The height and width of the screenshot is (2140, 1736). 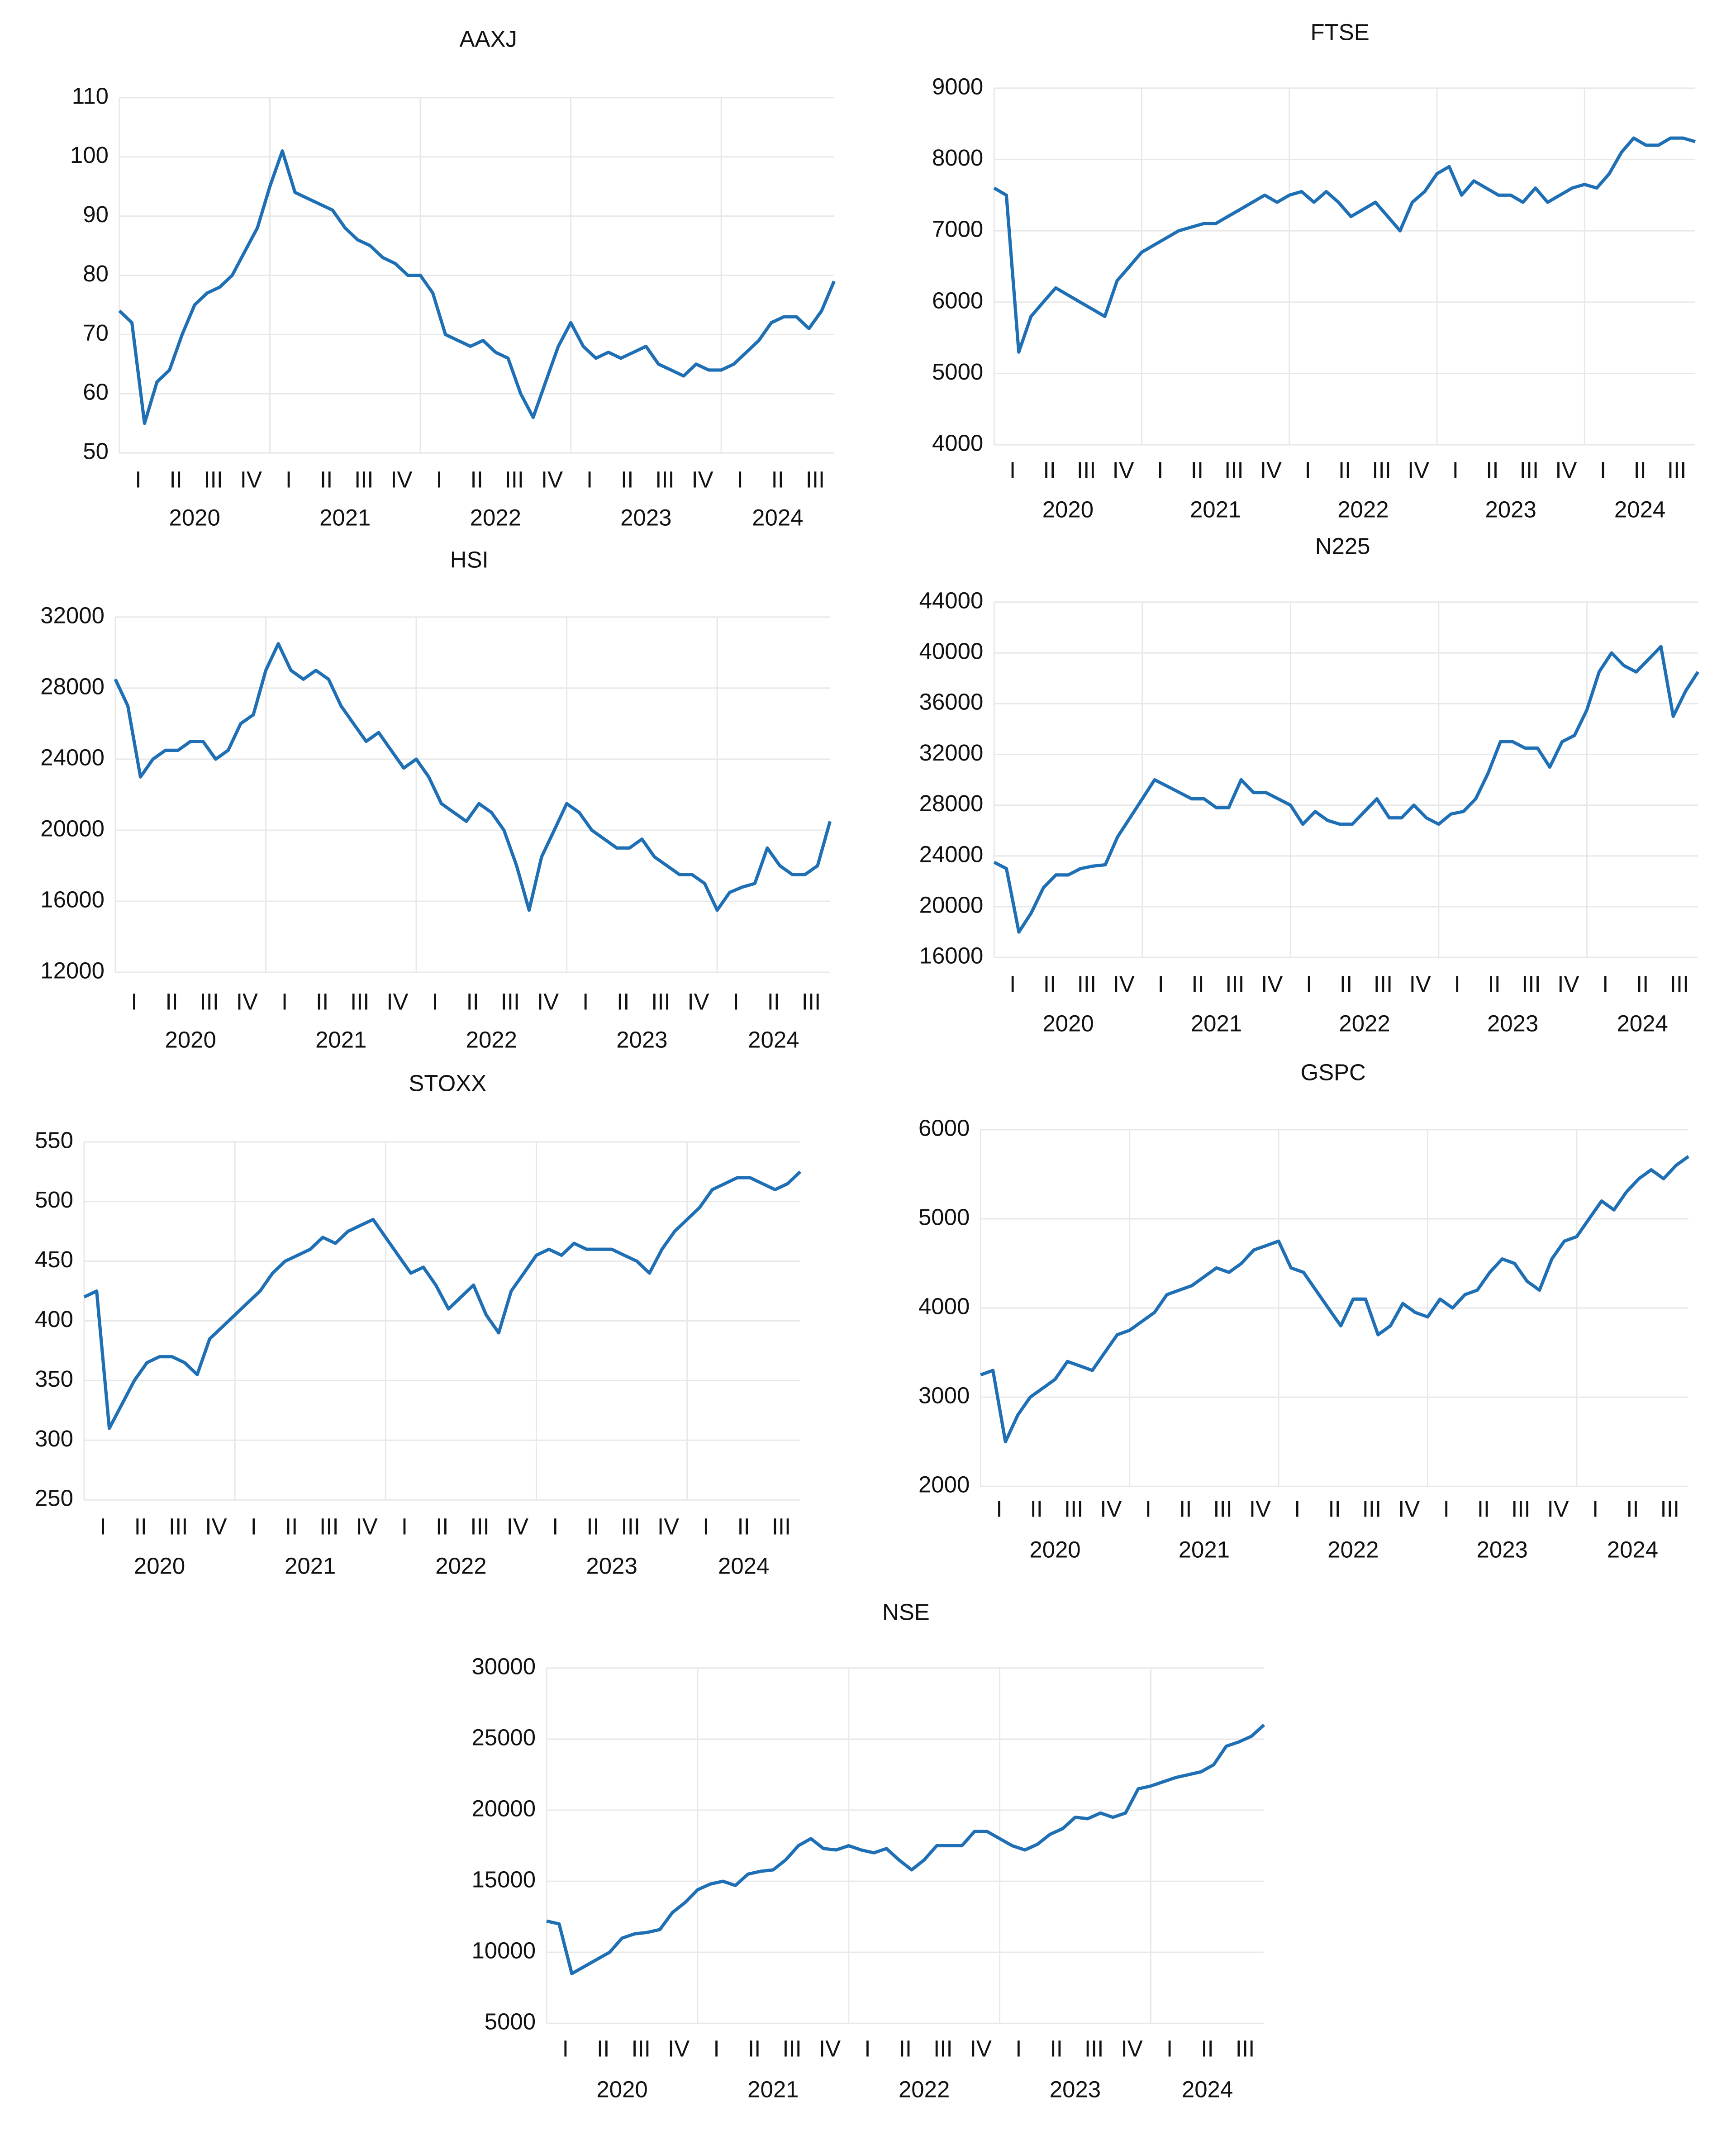 I want to click on chart-title: GSPC, so click(x=1332, y=1072).